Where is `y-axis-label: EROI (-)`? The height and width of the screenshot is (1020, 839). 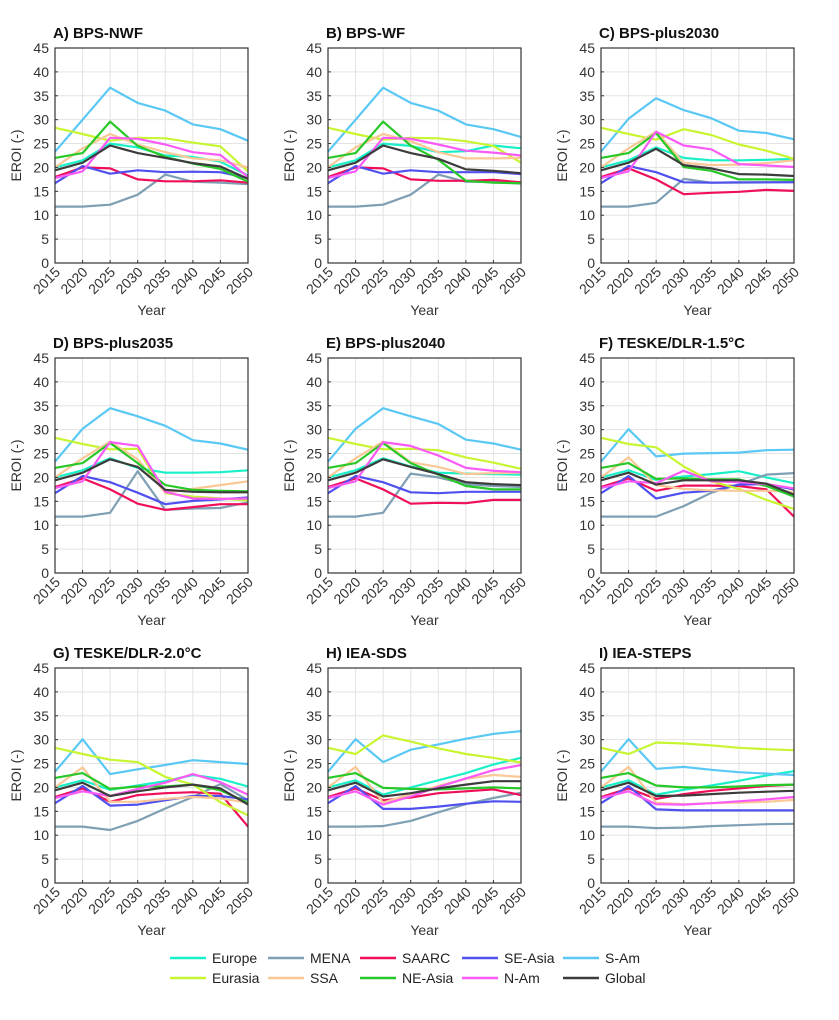 y-axis-label: EROI (-) is located at coordinates (562, 155).